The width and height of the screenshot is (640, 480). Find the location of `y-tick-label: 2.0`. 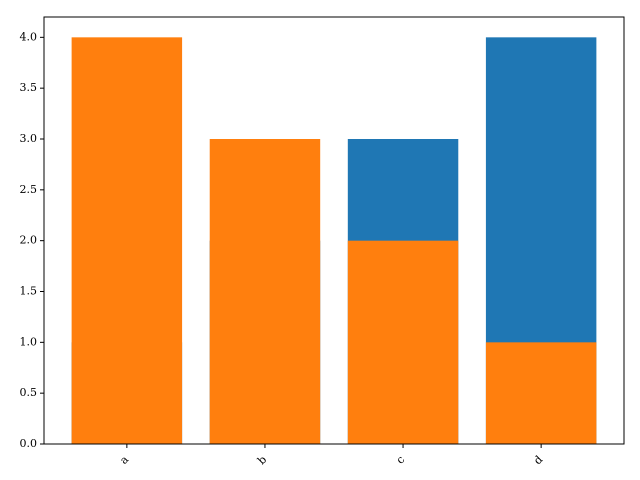

y-tick-label: 2.0 is located at coordinates (29, 240).